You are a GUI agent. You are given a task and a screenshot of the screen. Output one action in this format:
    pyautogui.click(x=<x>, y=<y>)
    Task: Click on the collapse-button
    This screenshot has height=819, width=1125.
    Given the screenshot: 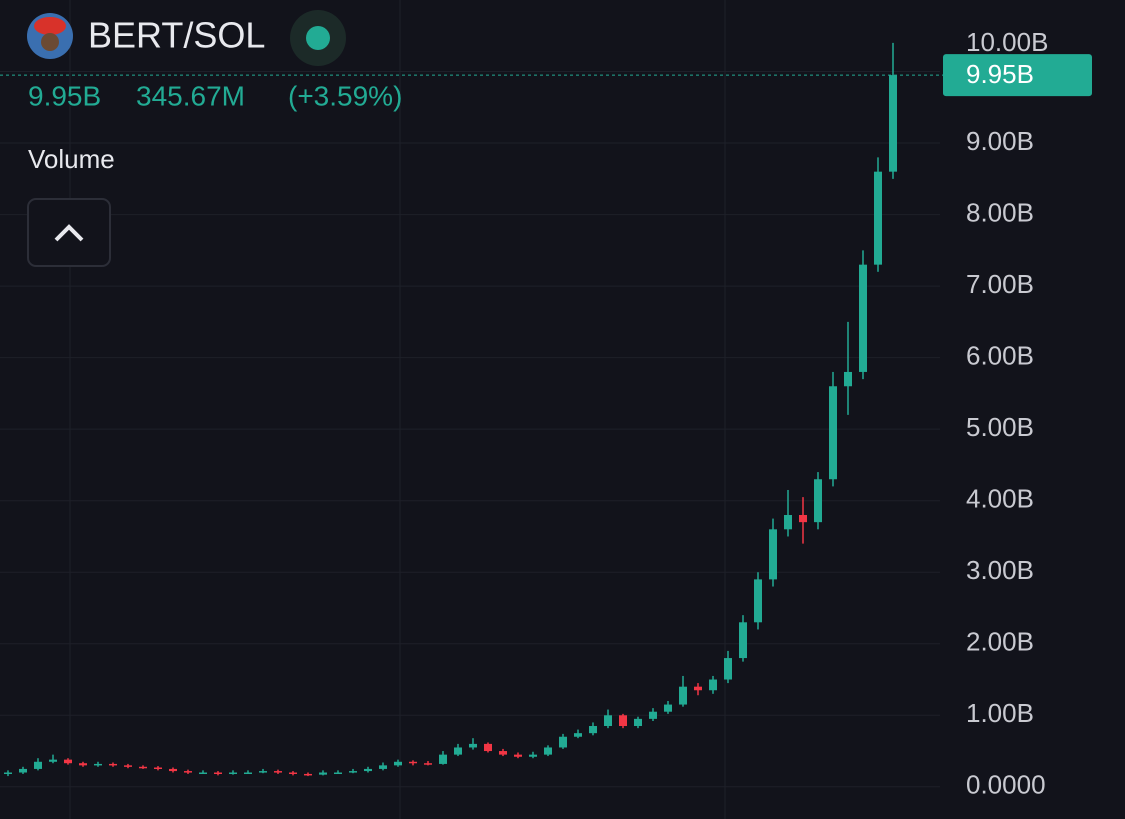 What is the action you would take?
    pyautogui.click(x=69, y=232)
    